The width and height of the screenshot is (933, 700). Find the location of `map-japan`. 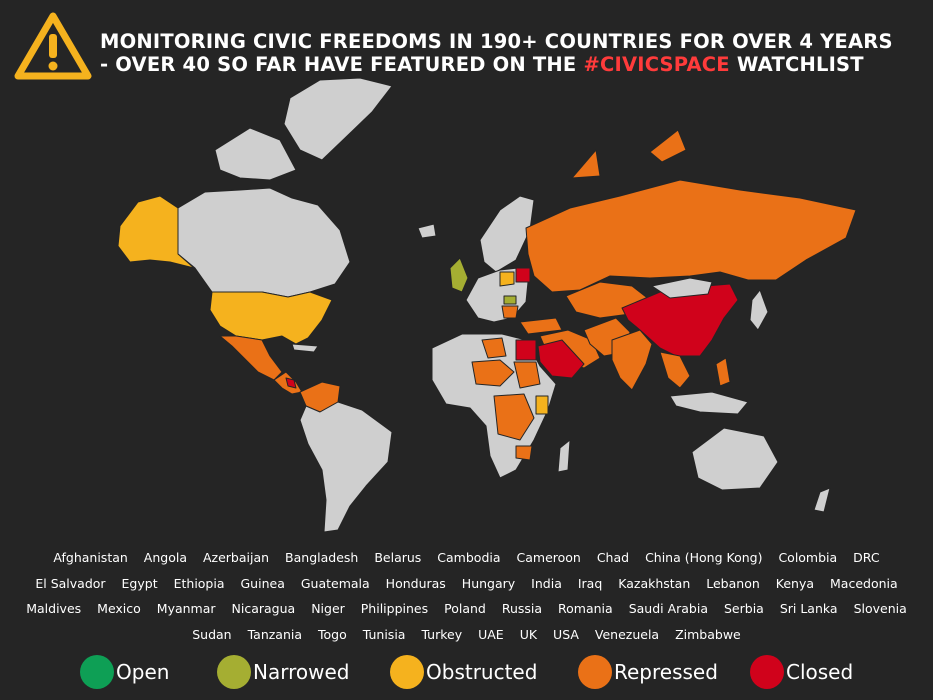

map-japan is located at coordinates (759, 310).